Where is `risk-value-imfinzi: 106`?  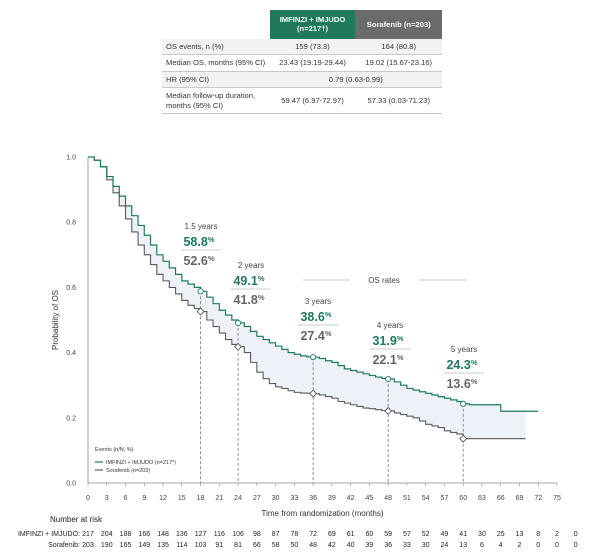 risk-value-imfinzi: 106 is located at coordinates (238, 534).